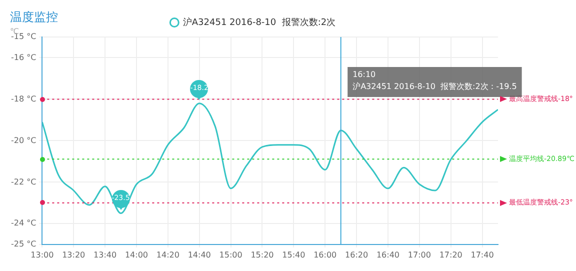 The image size is (576, 271). I want to click on y-tick-label: -22 °C, so click(23, 181).